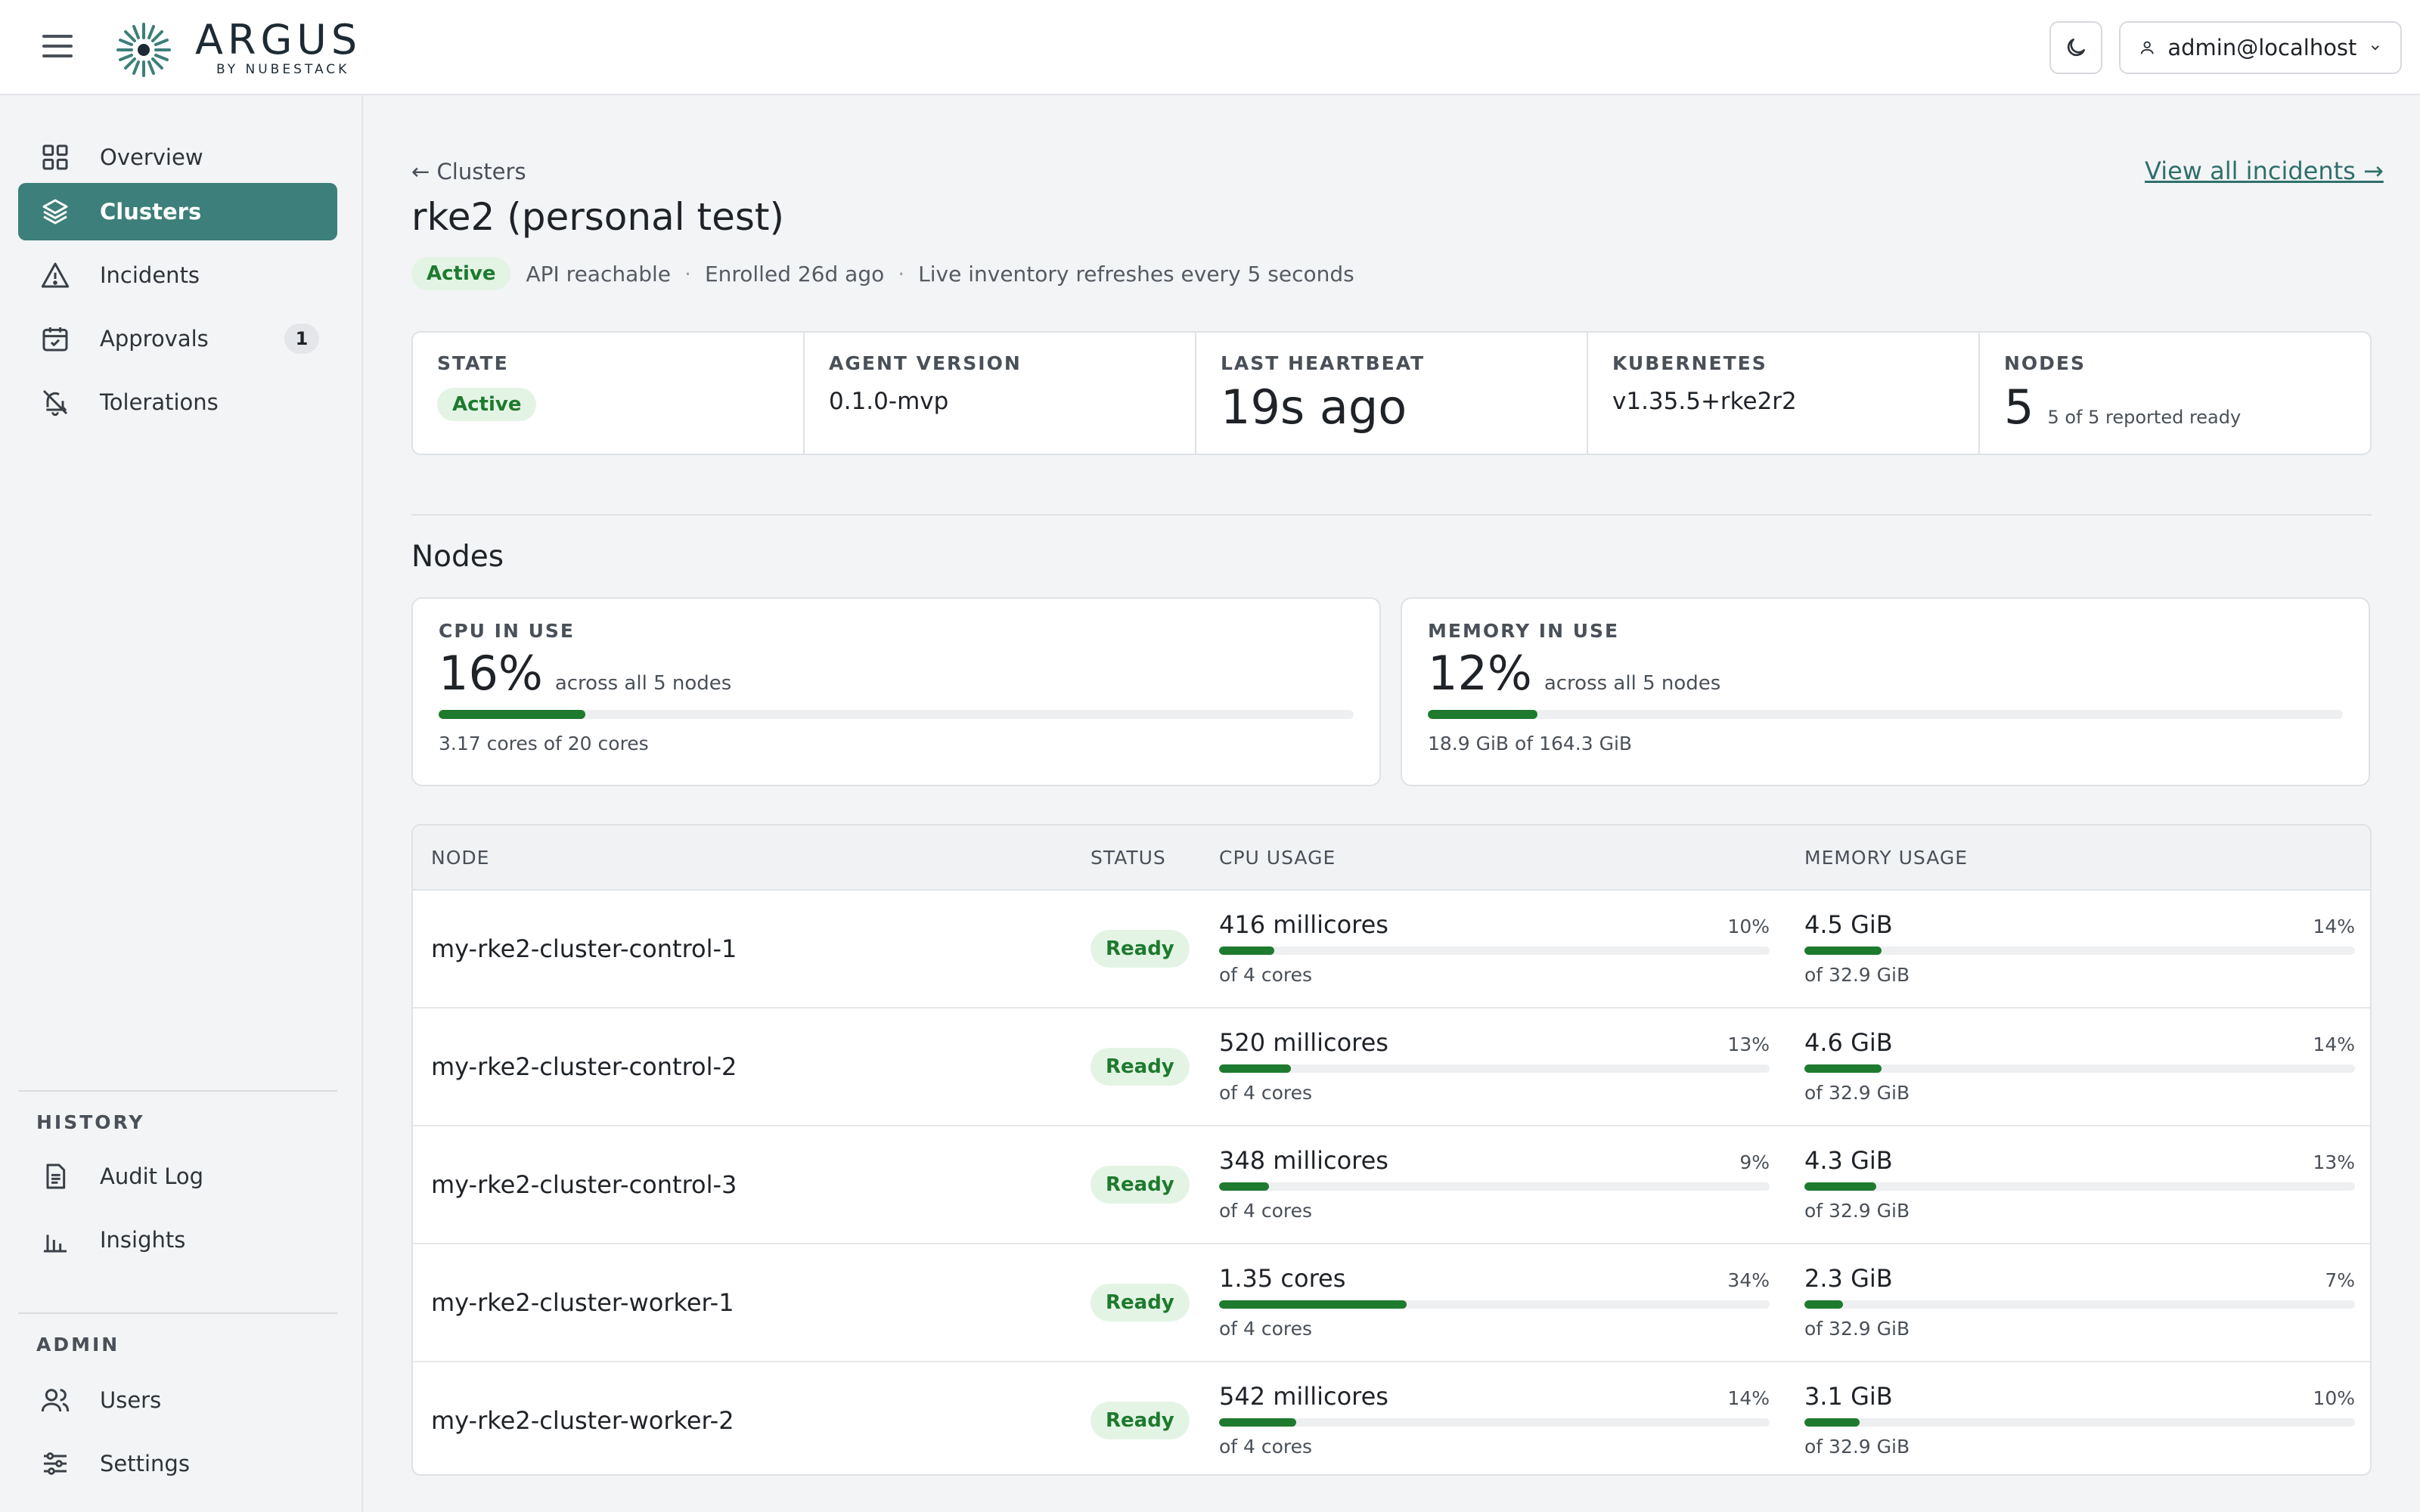  I want to click on view-all-incidents-link: View all incidents →, so click(2264, 170).